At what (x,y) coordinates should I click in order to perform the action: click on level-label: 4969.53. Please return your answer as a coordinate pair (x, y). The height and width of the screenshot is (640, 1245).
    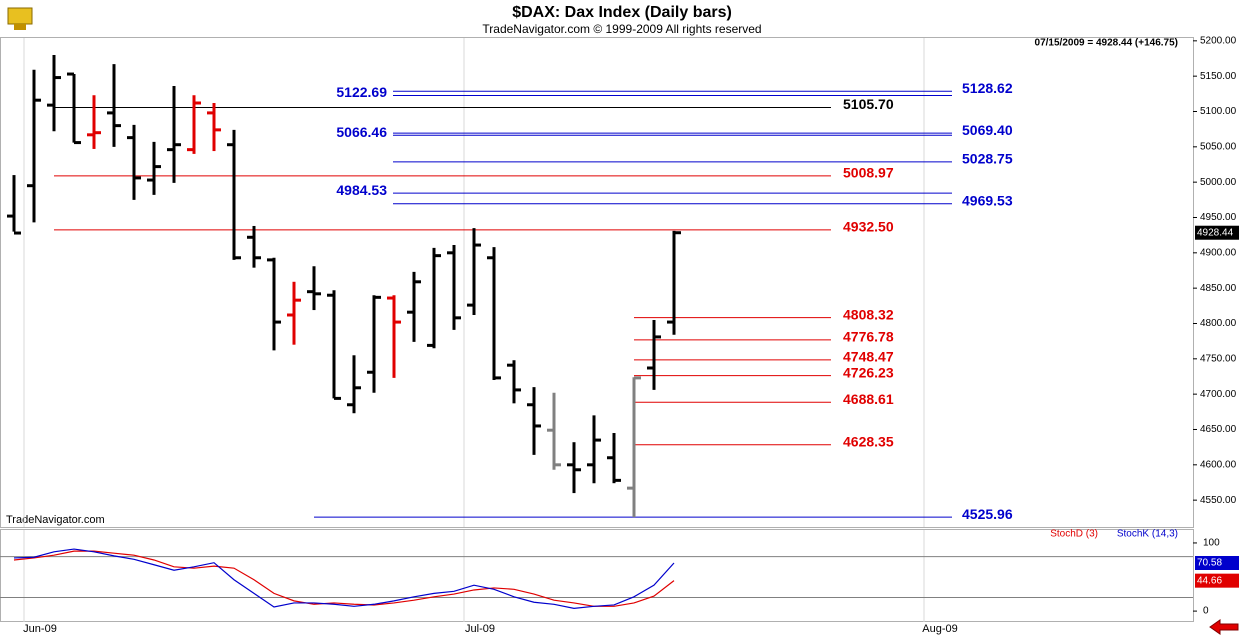
    Looking at the image, I should click on (987, 200).